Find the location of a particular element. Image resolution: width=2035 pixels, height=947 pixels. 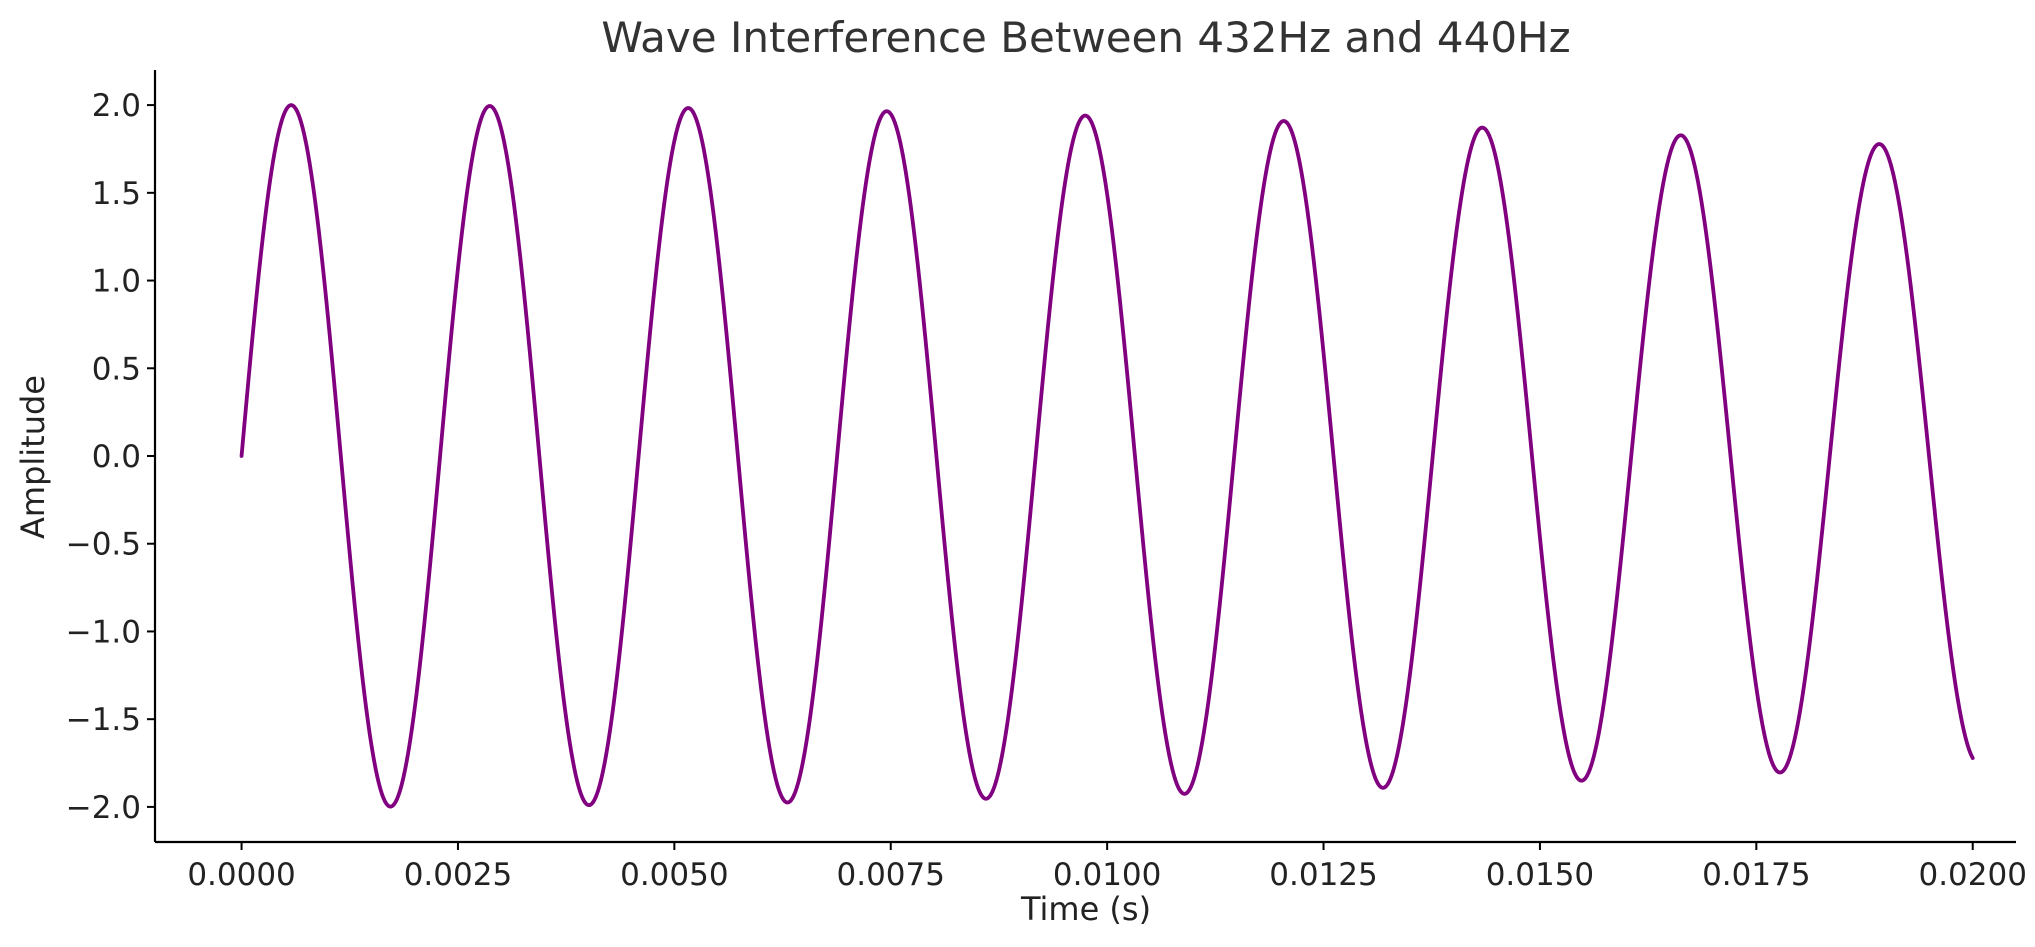

y-tick-label: −1.5 is located at coordinates (103, 720).